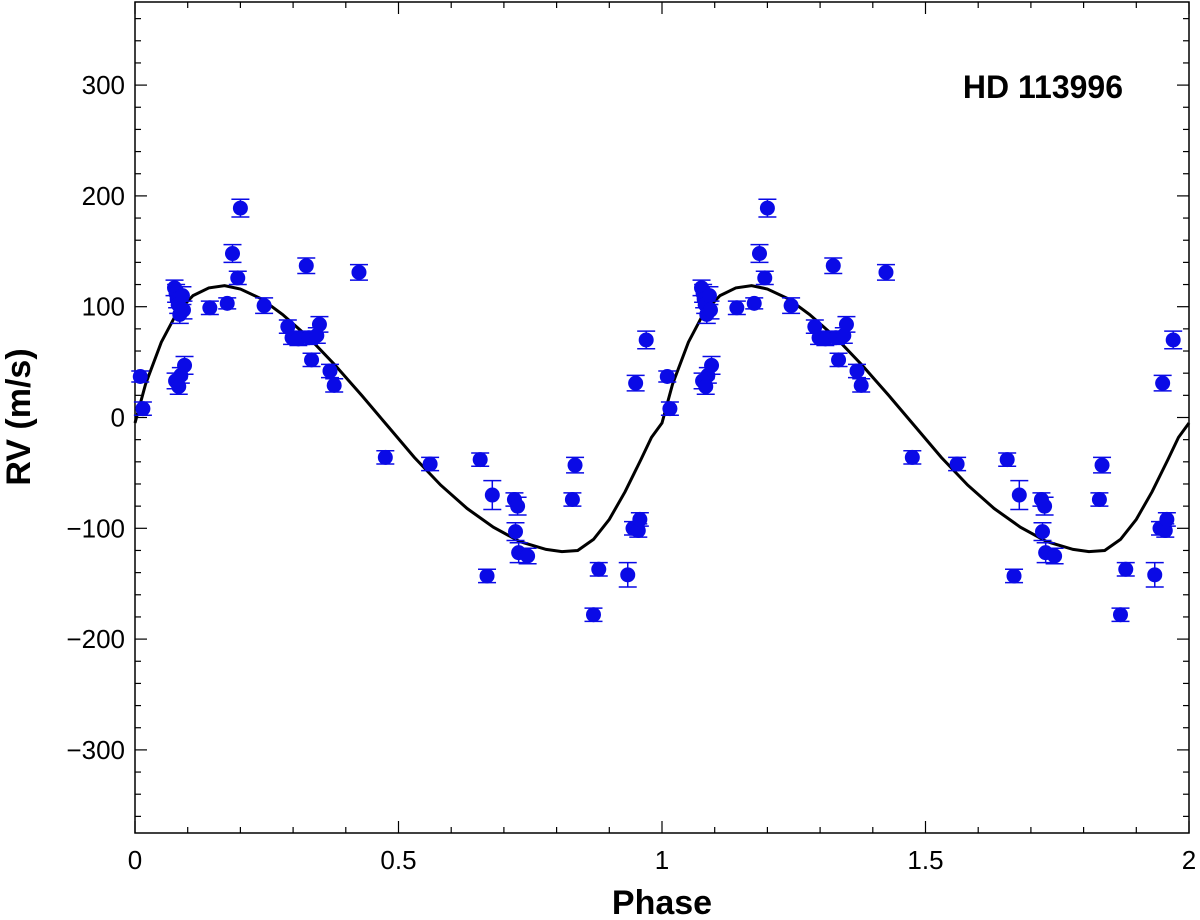 This screenshot has width=1200, height=920. I want to click on x-tick-label: 1.5, so click(925, 860).